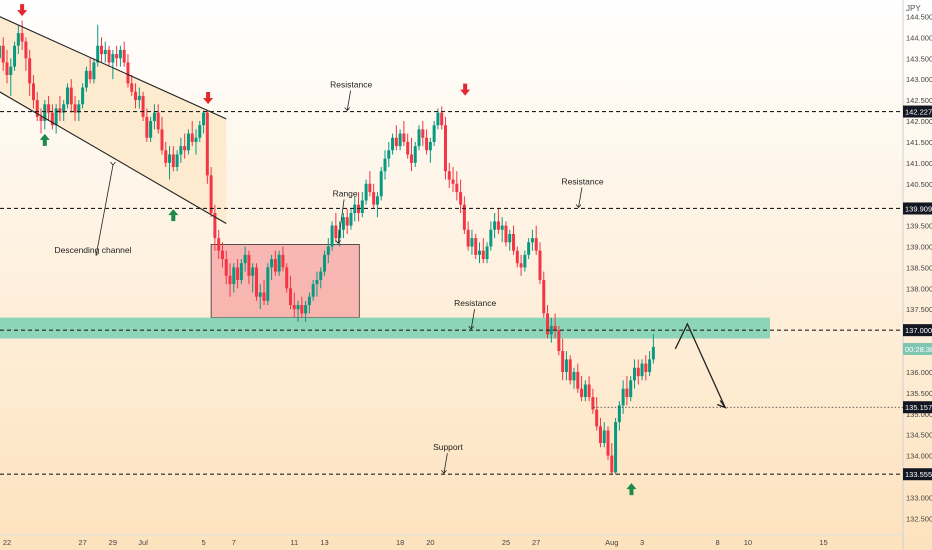 This screenshot has height=550, width=932. Describe the element at coordinates (611, 542) in the screenshot. I see `x-tick-label: Aug` at that location.